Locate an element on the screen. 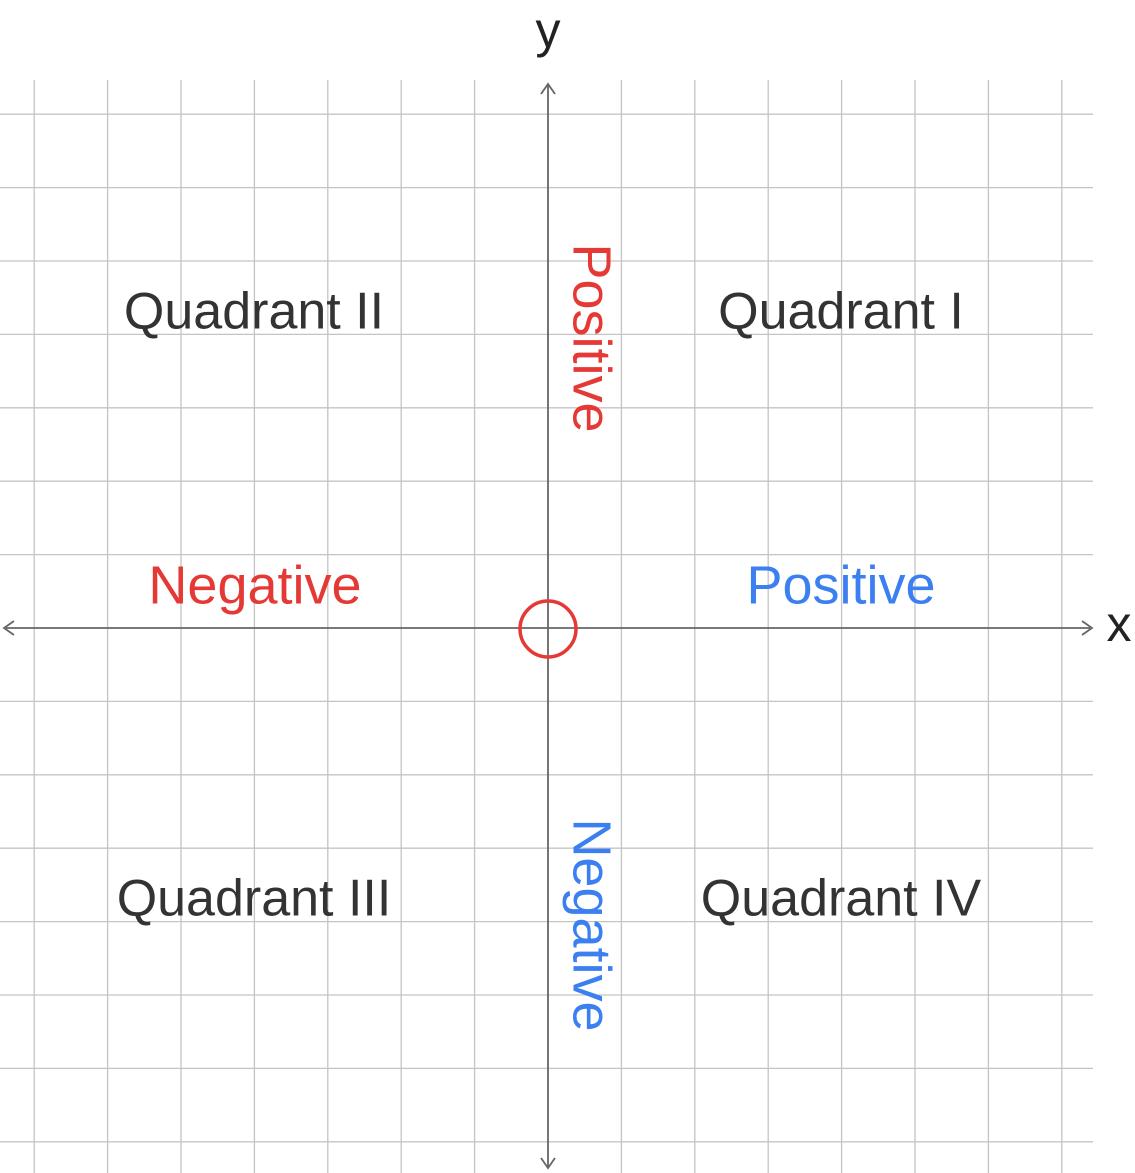 This screenshot has width=1135, height=1173. x-arrow-left is located at coordinates (8, 628).